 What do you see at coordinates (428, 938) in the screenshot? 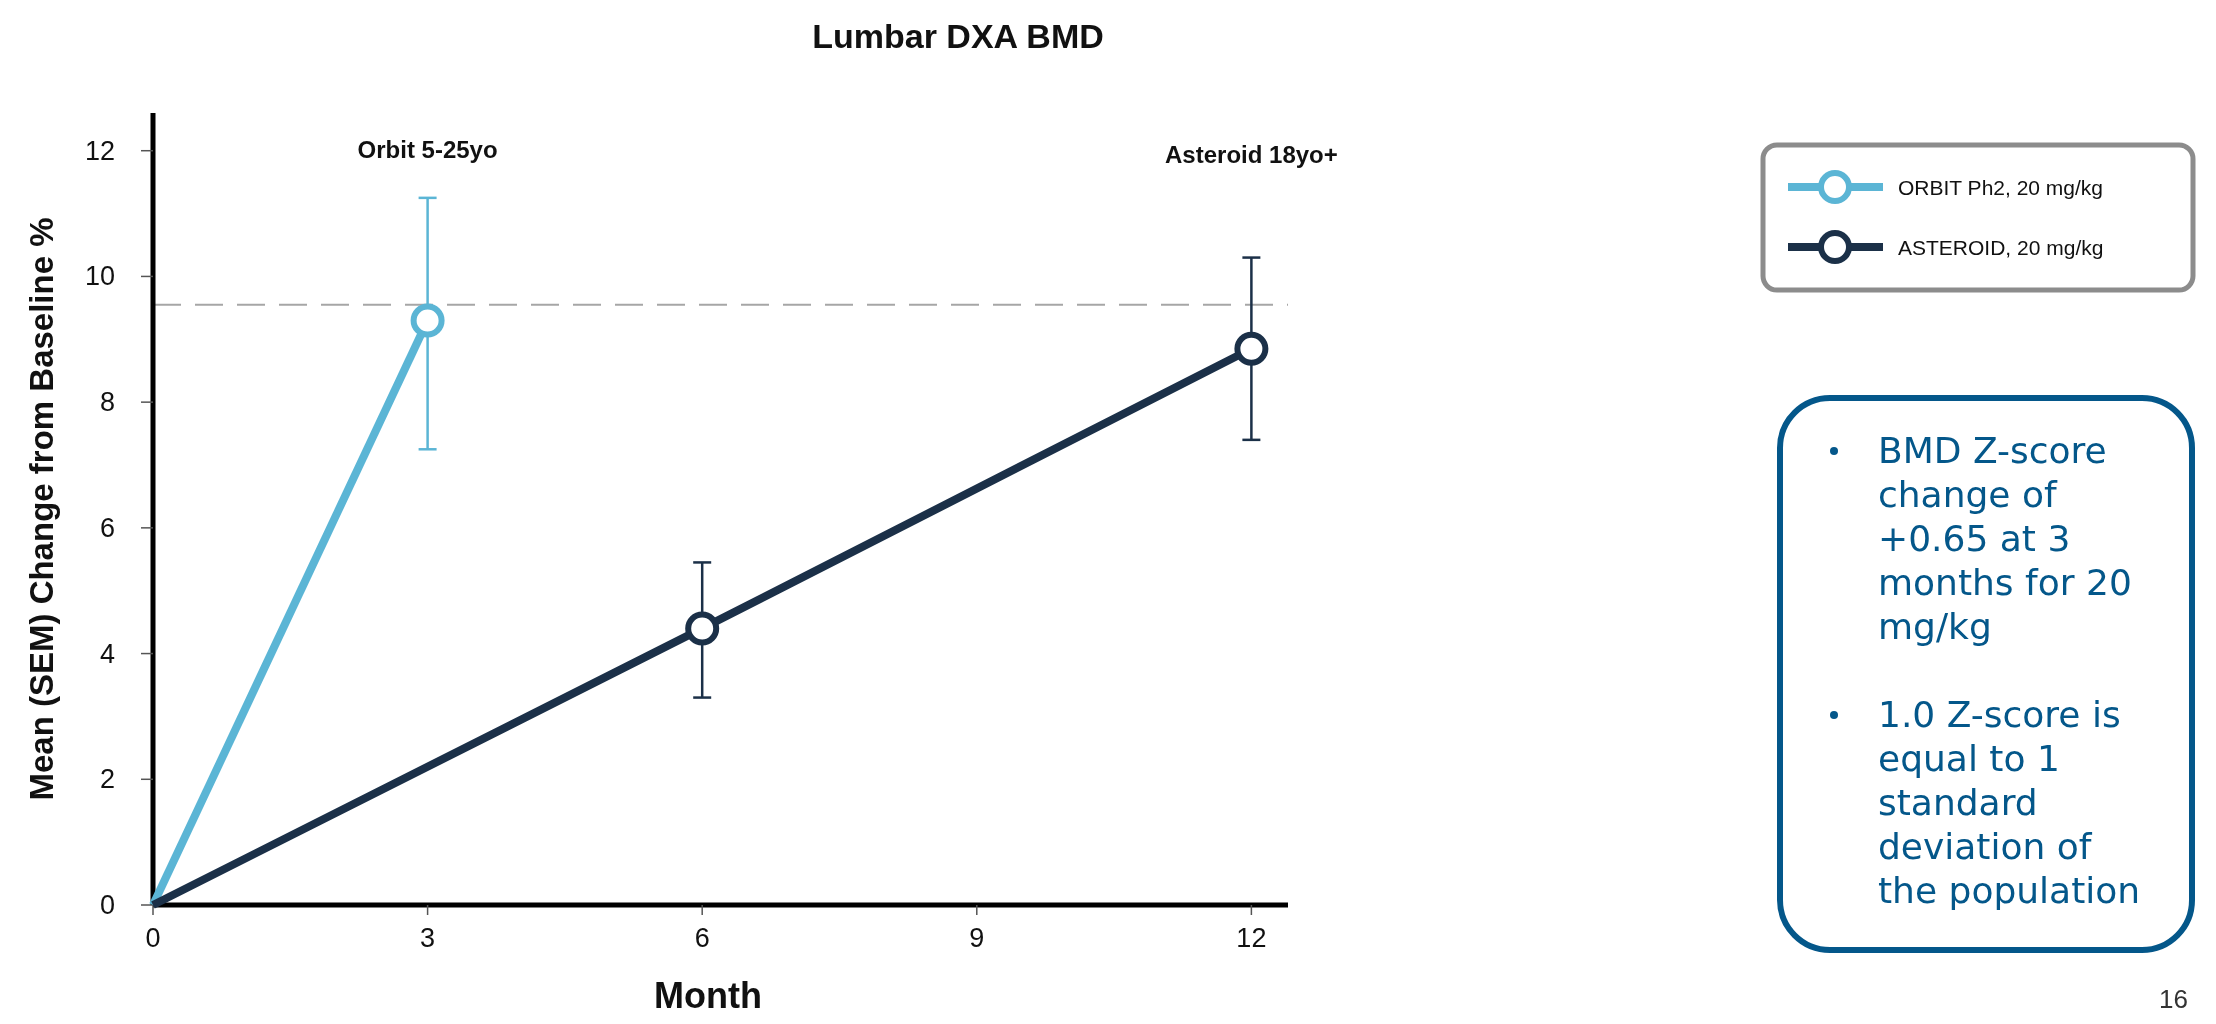
I see `x-tick-label: 3` at bounding box center [428, 938].